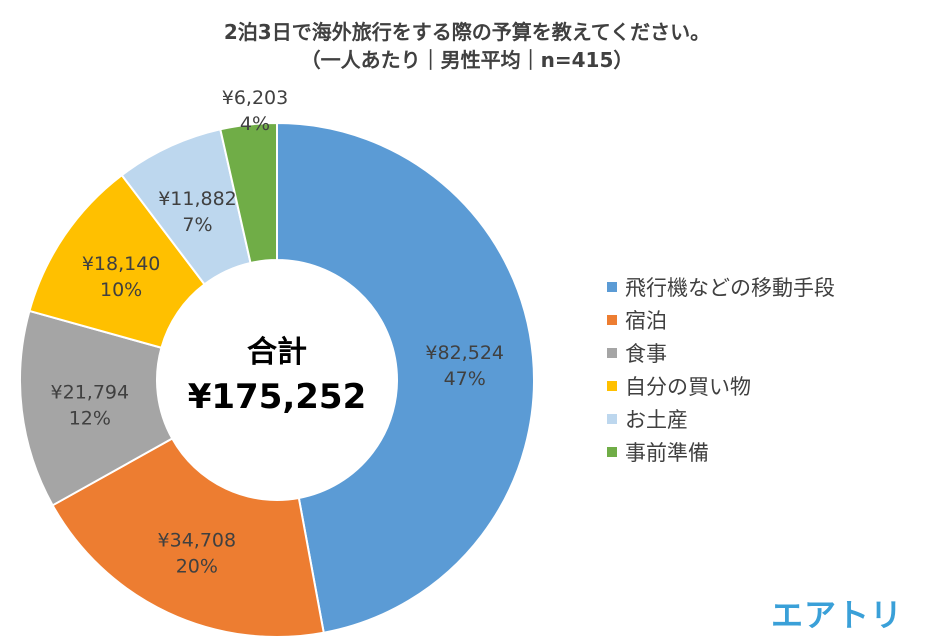  Describe the element at coordinates (197, 567) in the screenshot. I see `slice-percent-label-2: 20%` at that location.